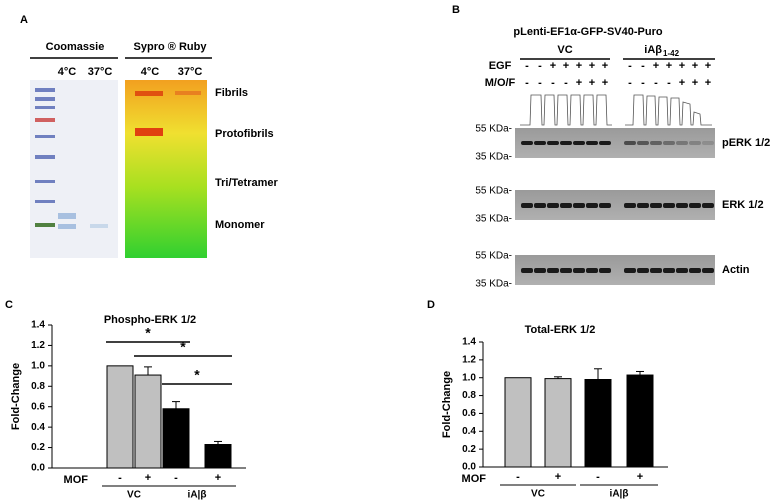 The height and width of the screenshot is (504, 772). I want to click on band-label: Tri/Tetramer, so click(246, 183).